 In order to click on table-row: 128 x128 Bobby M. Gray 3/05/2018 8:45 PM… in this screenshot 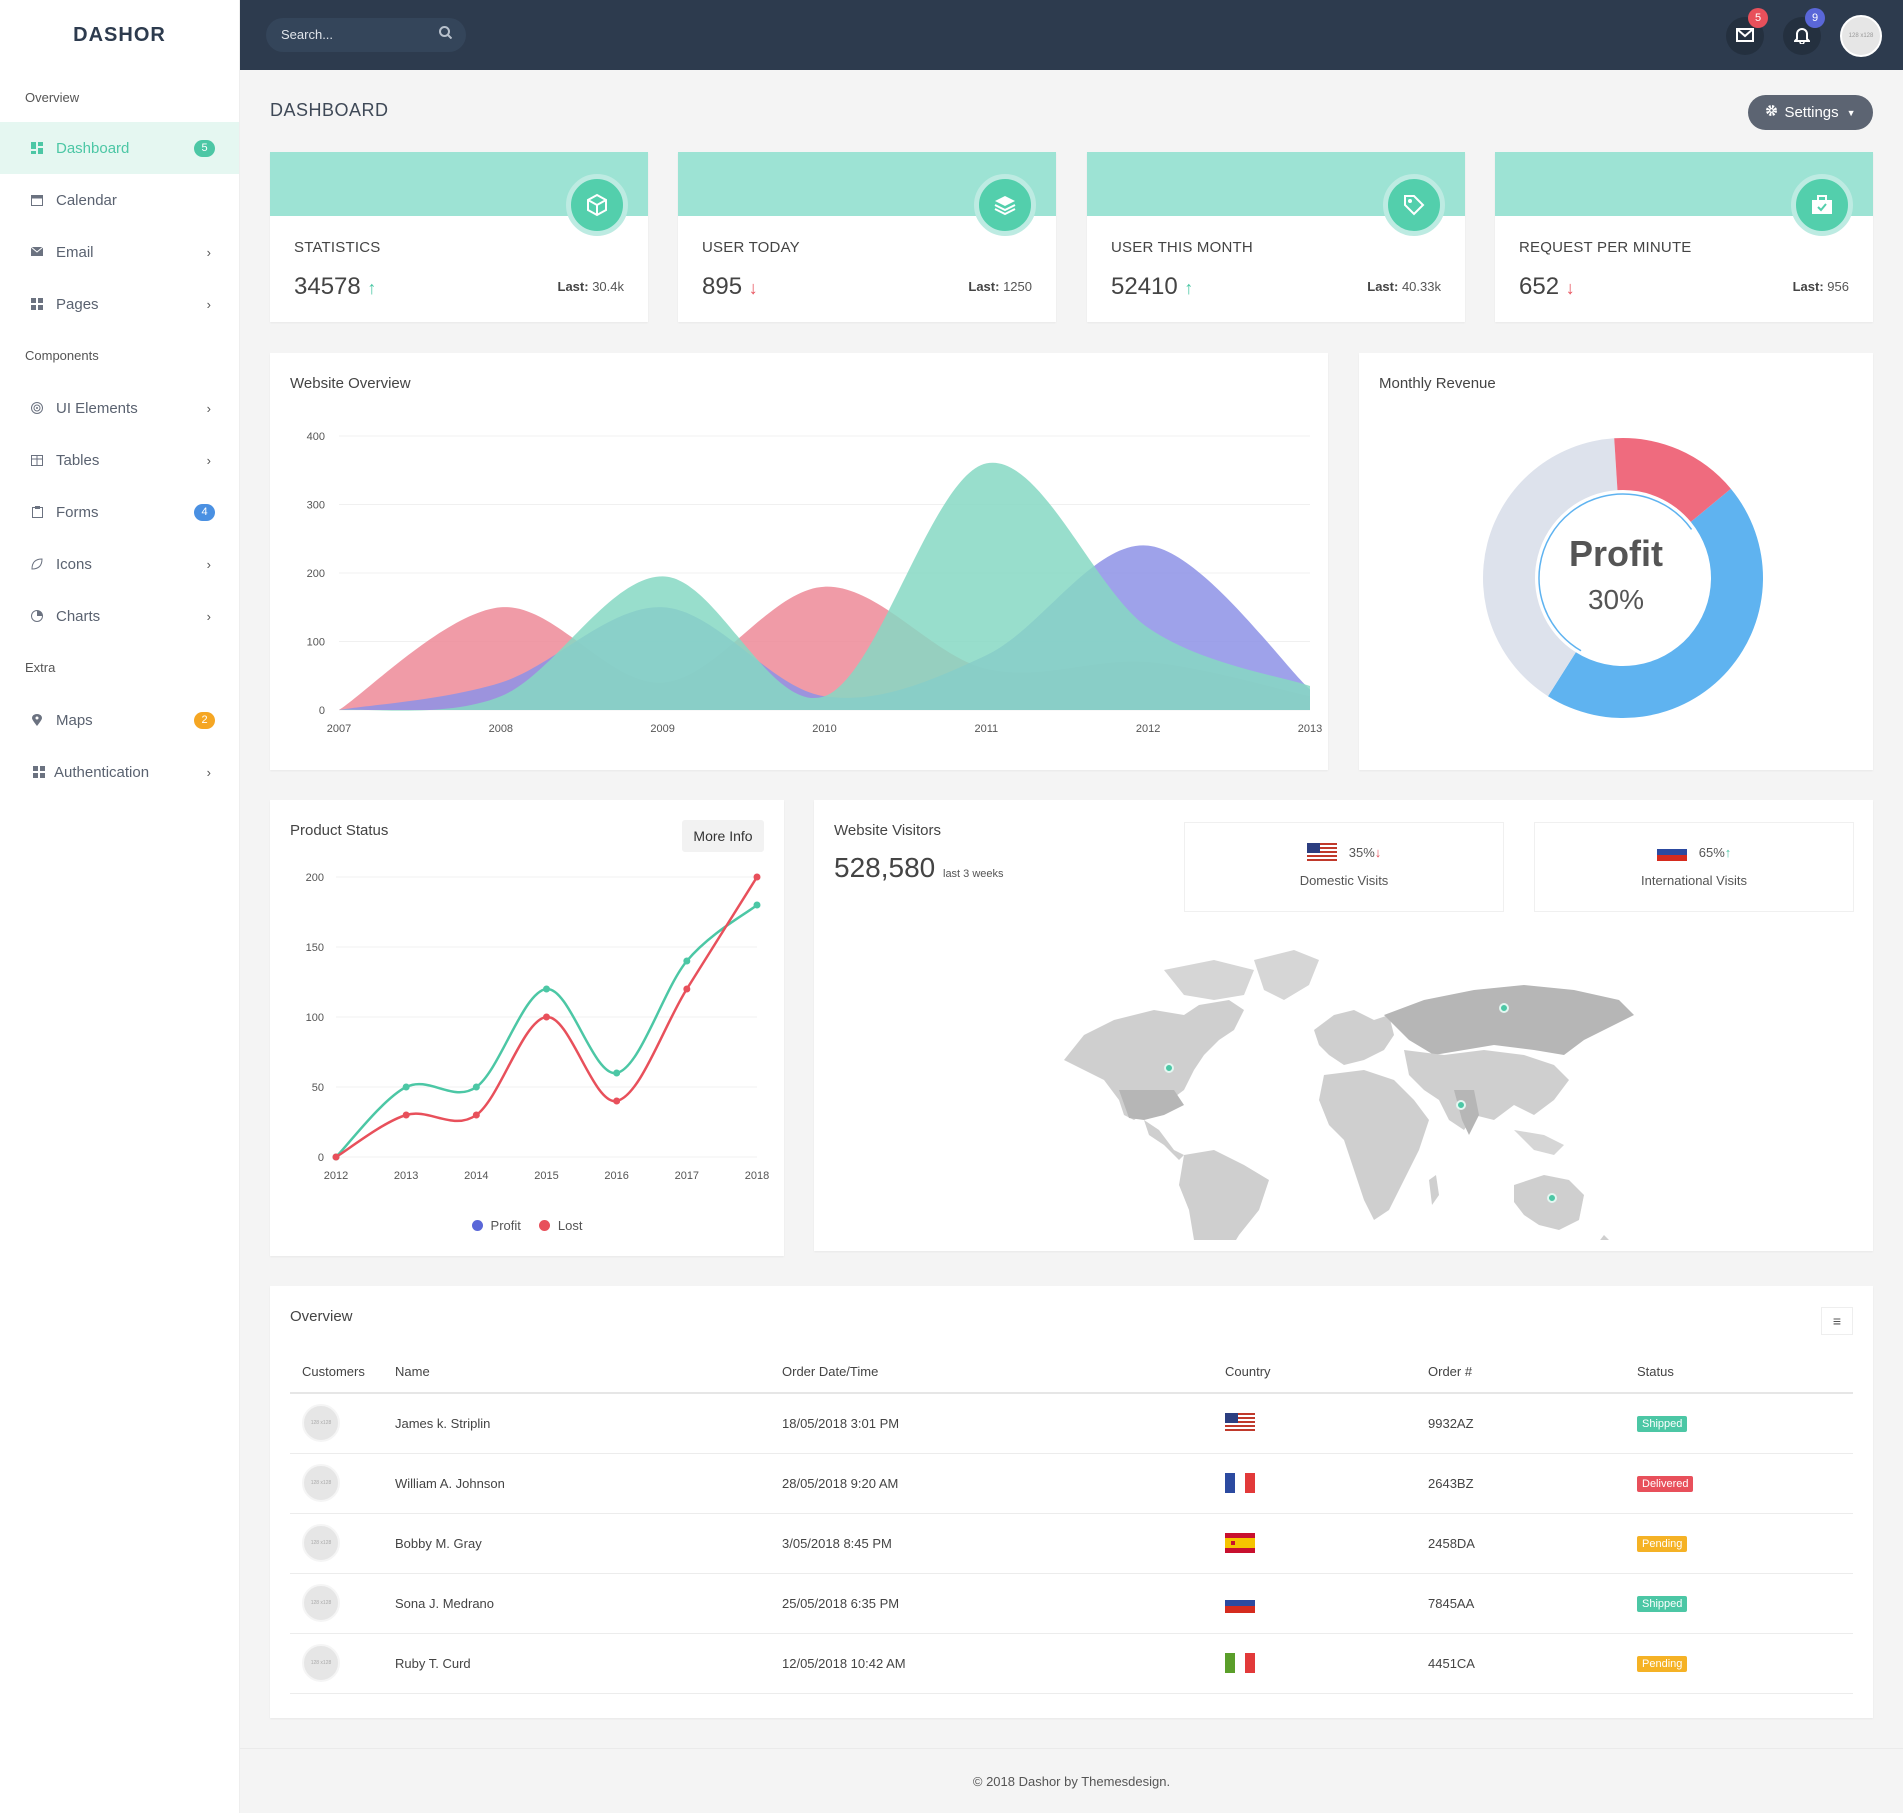, I will do `click(1071, 1543)`.